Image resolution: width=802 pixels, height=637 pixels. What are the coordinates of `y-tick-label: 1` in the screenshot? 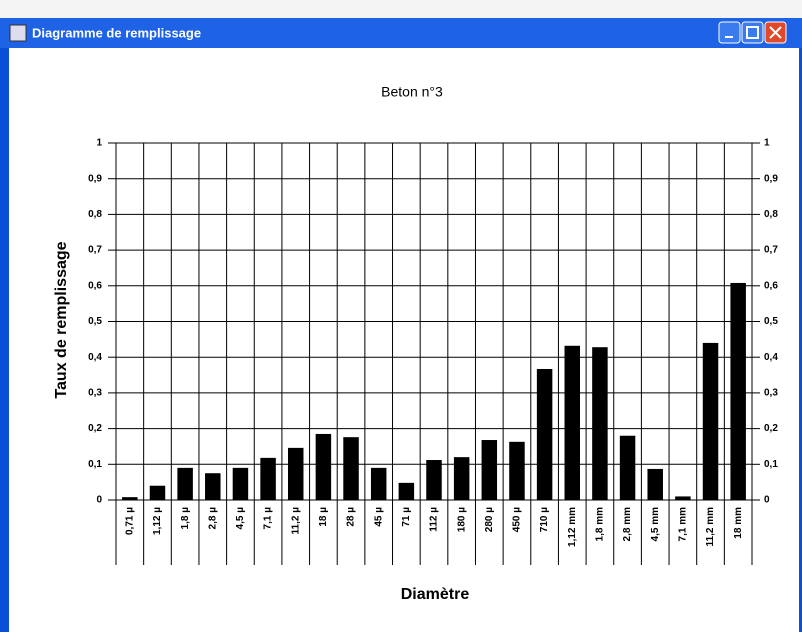 It's located at (99, 143).